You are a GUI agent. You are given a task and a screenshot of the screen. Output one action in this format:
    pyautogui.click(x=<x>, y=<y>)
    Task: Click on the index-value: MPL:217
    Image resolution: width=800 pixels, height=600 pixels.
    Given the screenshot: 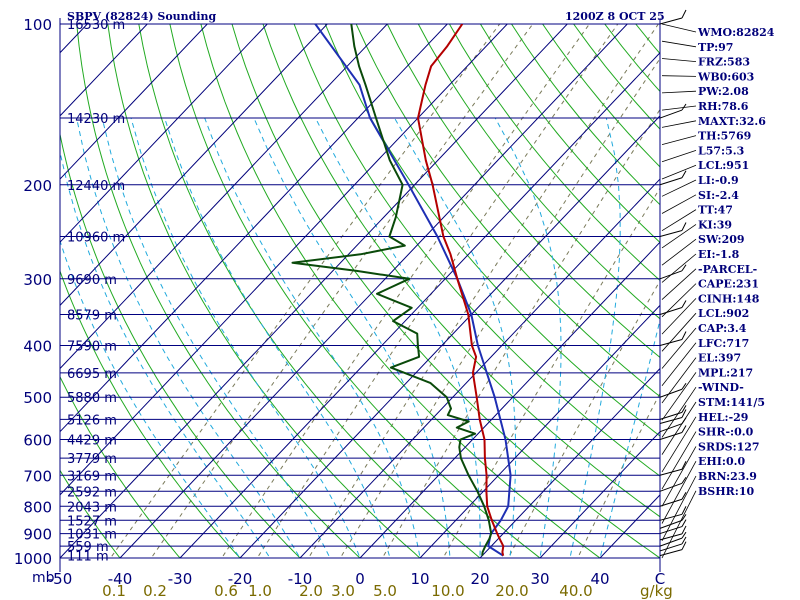 What is the action you would take?
    pyautogui.click(x=725, y=372)
    